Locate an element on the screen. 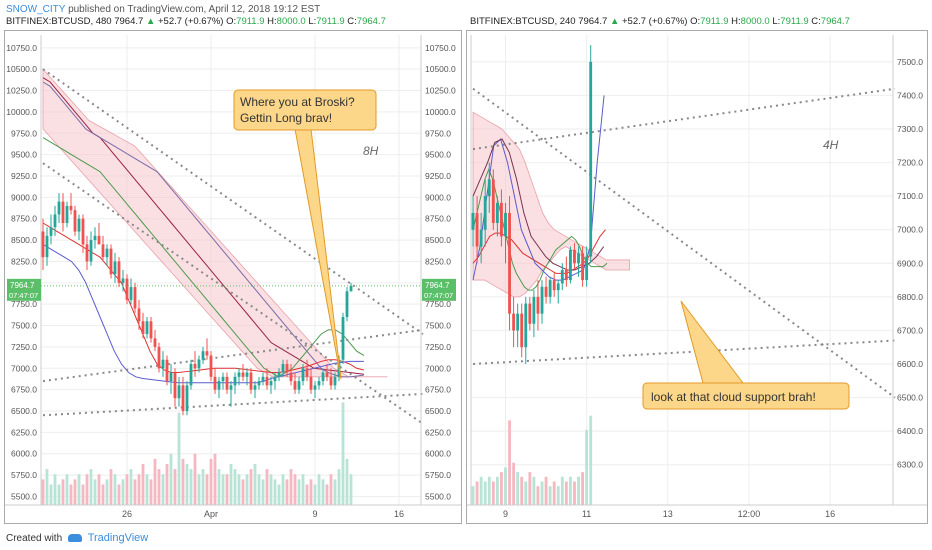  open-value: 7911.9 is located at coordinates (250, 21).